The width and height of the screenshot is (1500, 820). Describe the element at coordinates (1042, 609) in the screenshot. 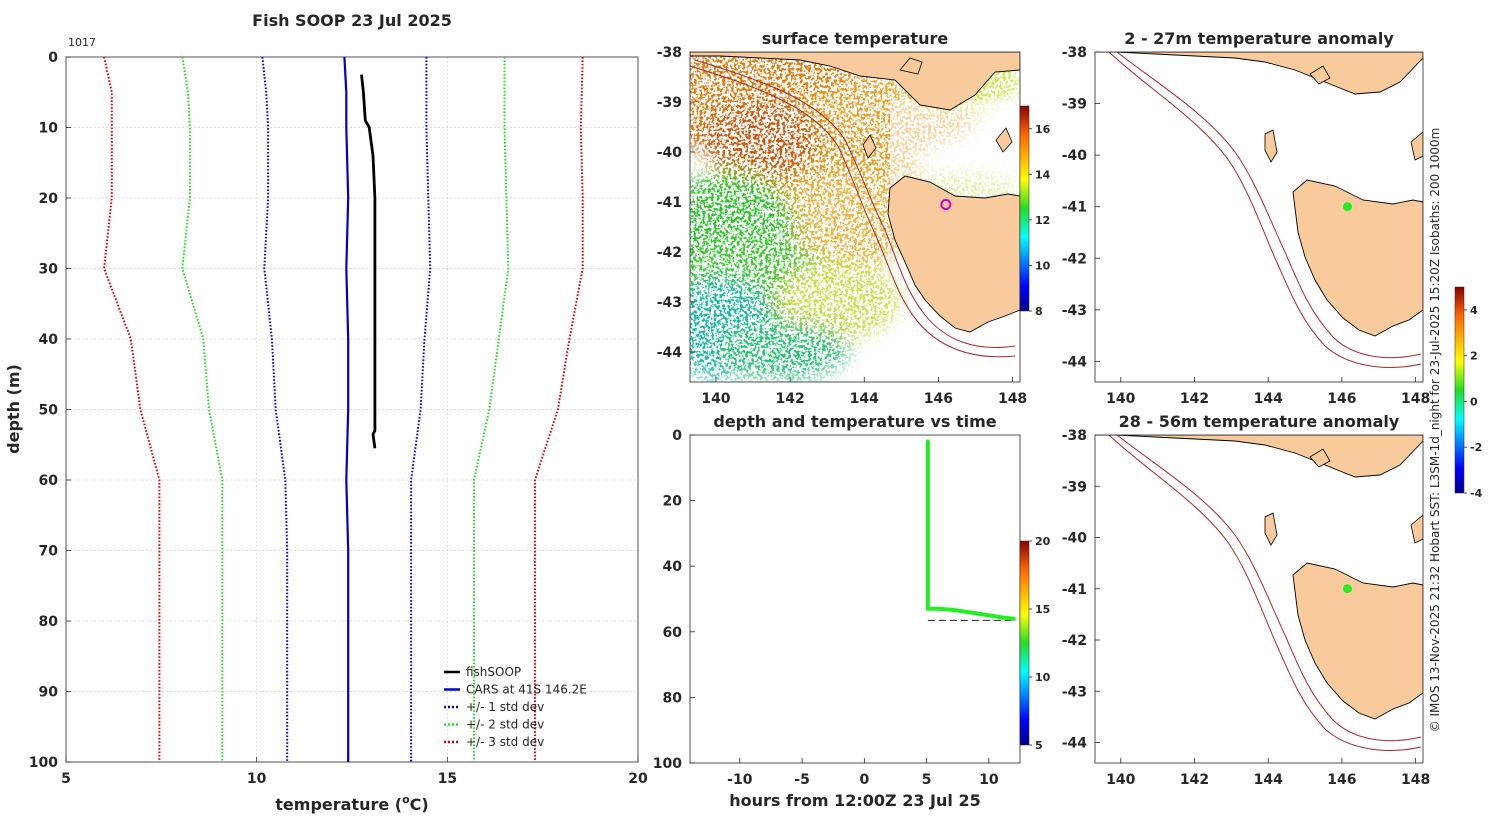

I see `colorbar-tick-label: 15` at that location.